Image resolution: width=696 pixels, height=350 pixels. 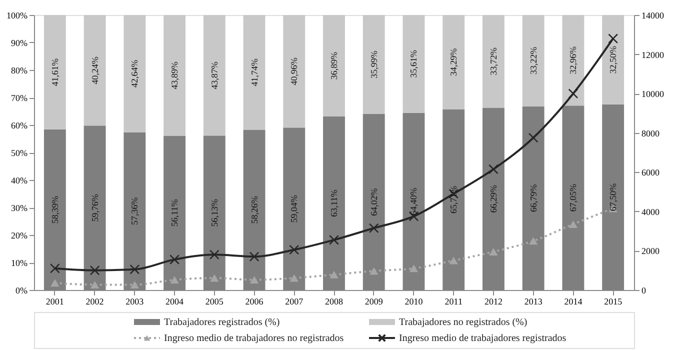 I want to click on y2-tick-label: 6000, so click(x=651, y=173).